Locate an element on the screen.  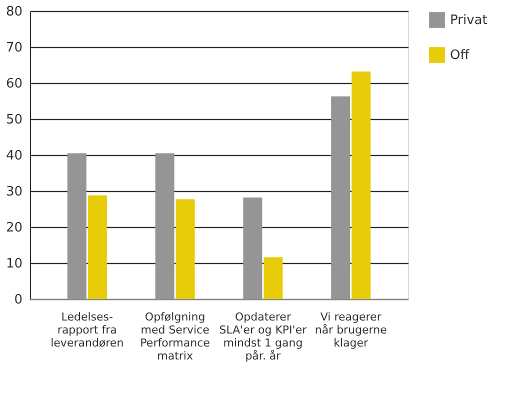
y-tick-label: 0 is located at coordinates (18, 300).